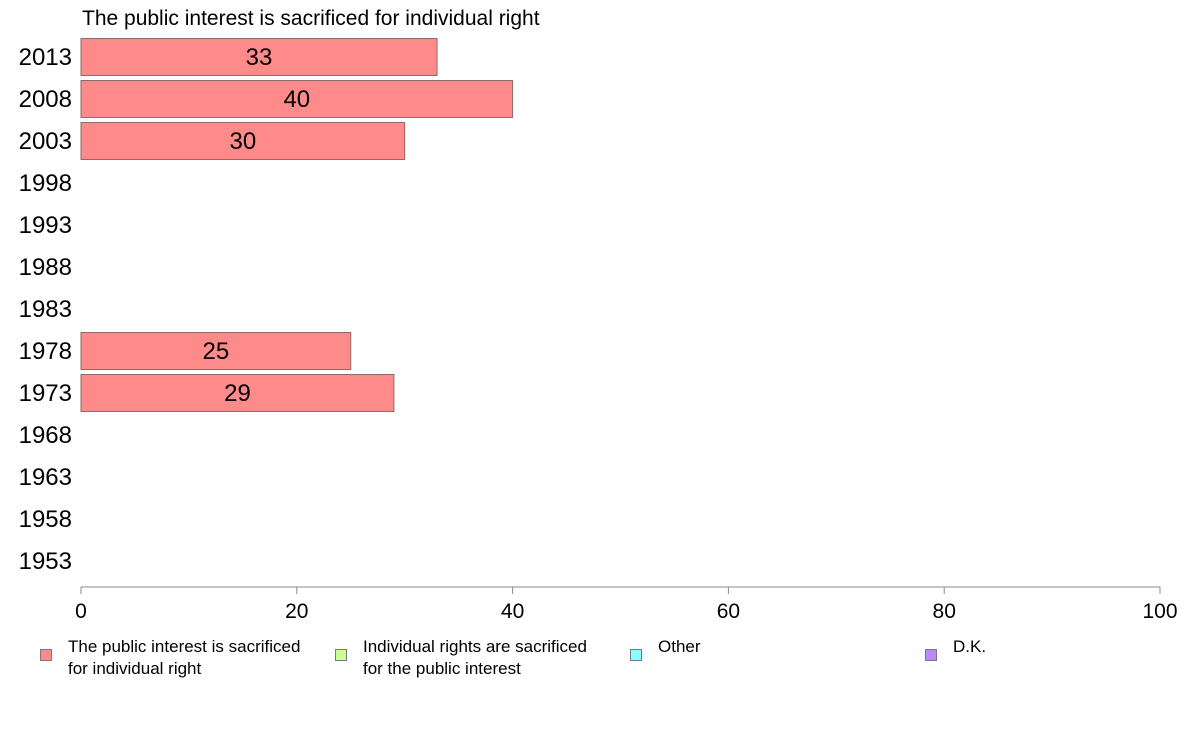 This screenshot has width=1188, height=736. Describe the element at coordinates (45, 519) in the screenshot. I see `y-tick-label: 1958` at that location.